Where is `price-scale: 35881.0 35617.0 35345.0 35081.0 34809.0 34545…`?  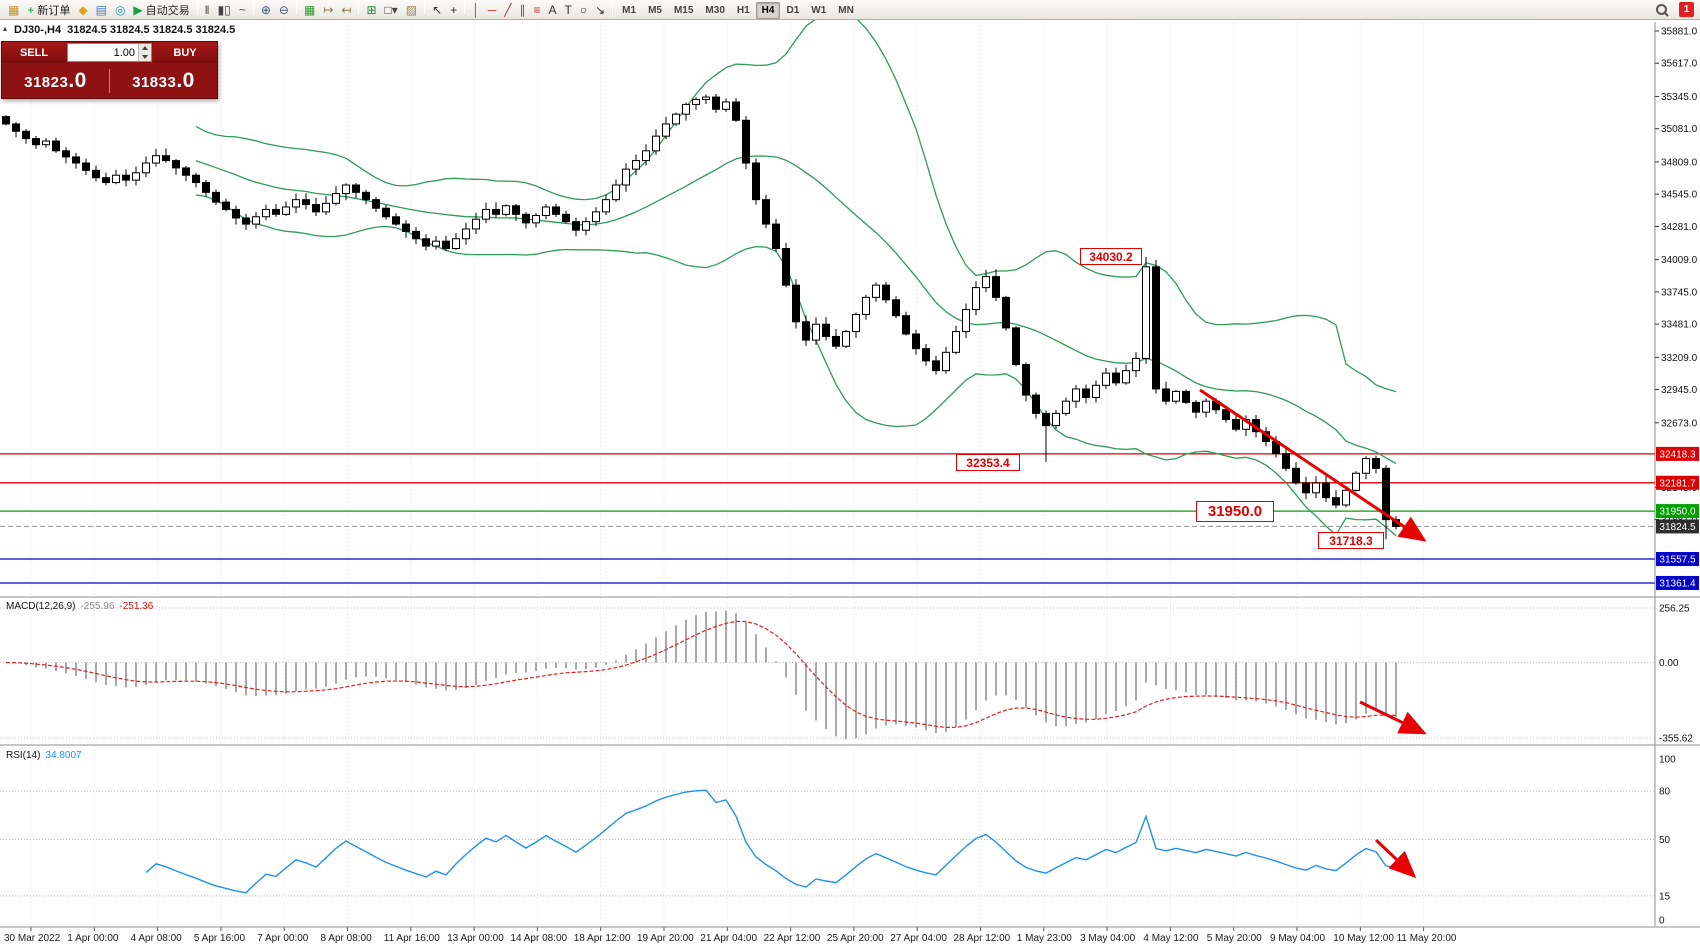
price-scale: 35881.0 35617.0 35345.0 35081.0 34809.0 34545… is located at coordinates (1677, 308).